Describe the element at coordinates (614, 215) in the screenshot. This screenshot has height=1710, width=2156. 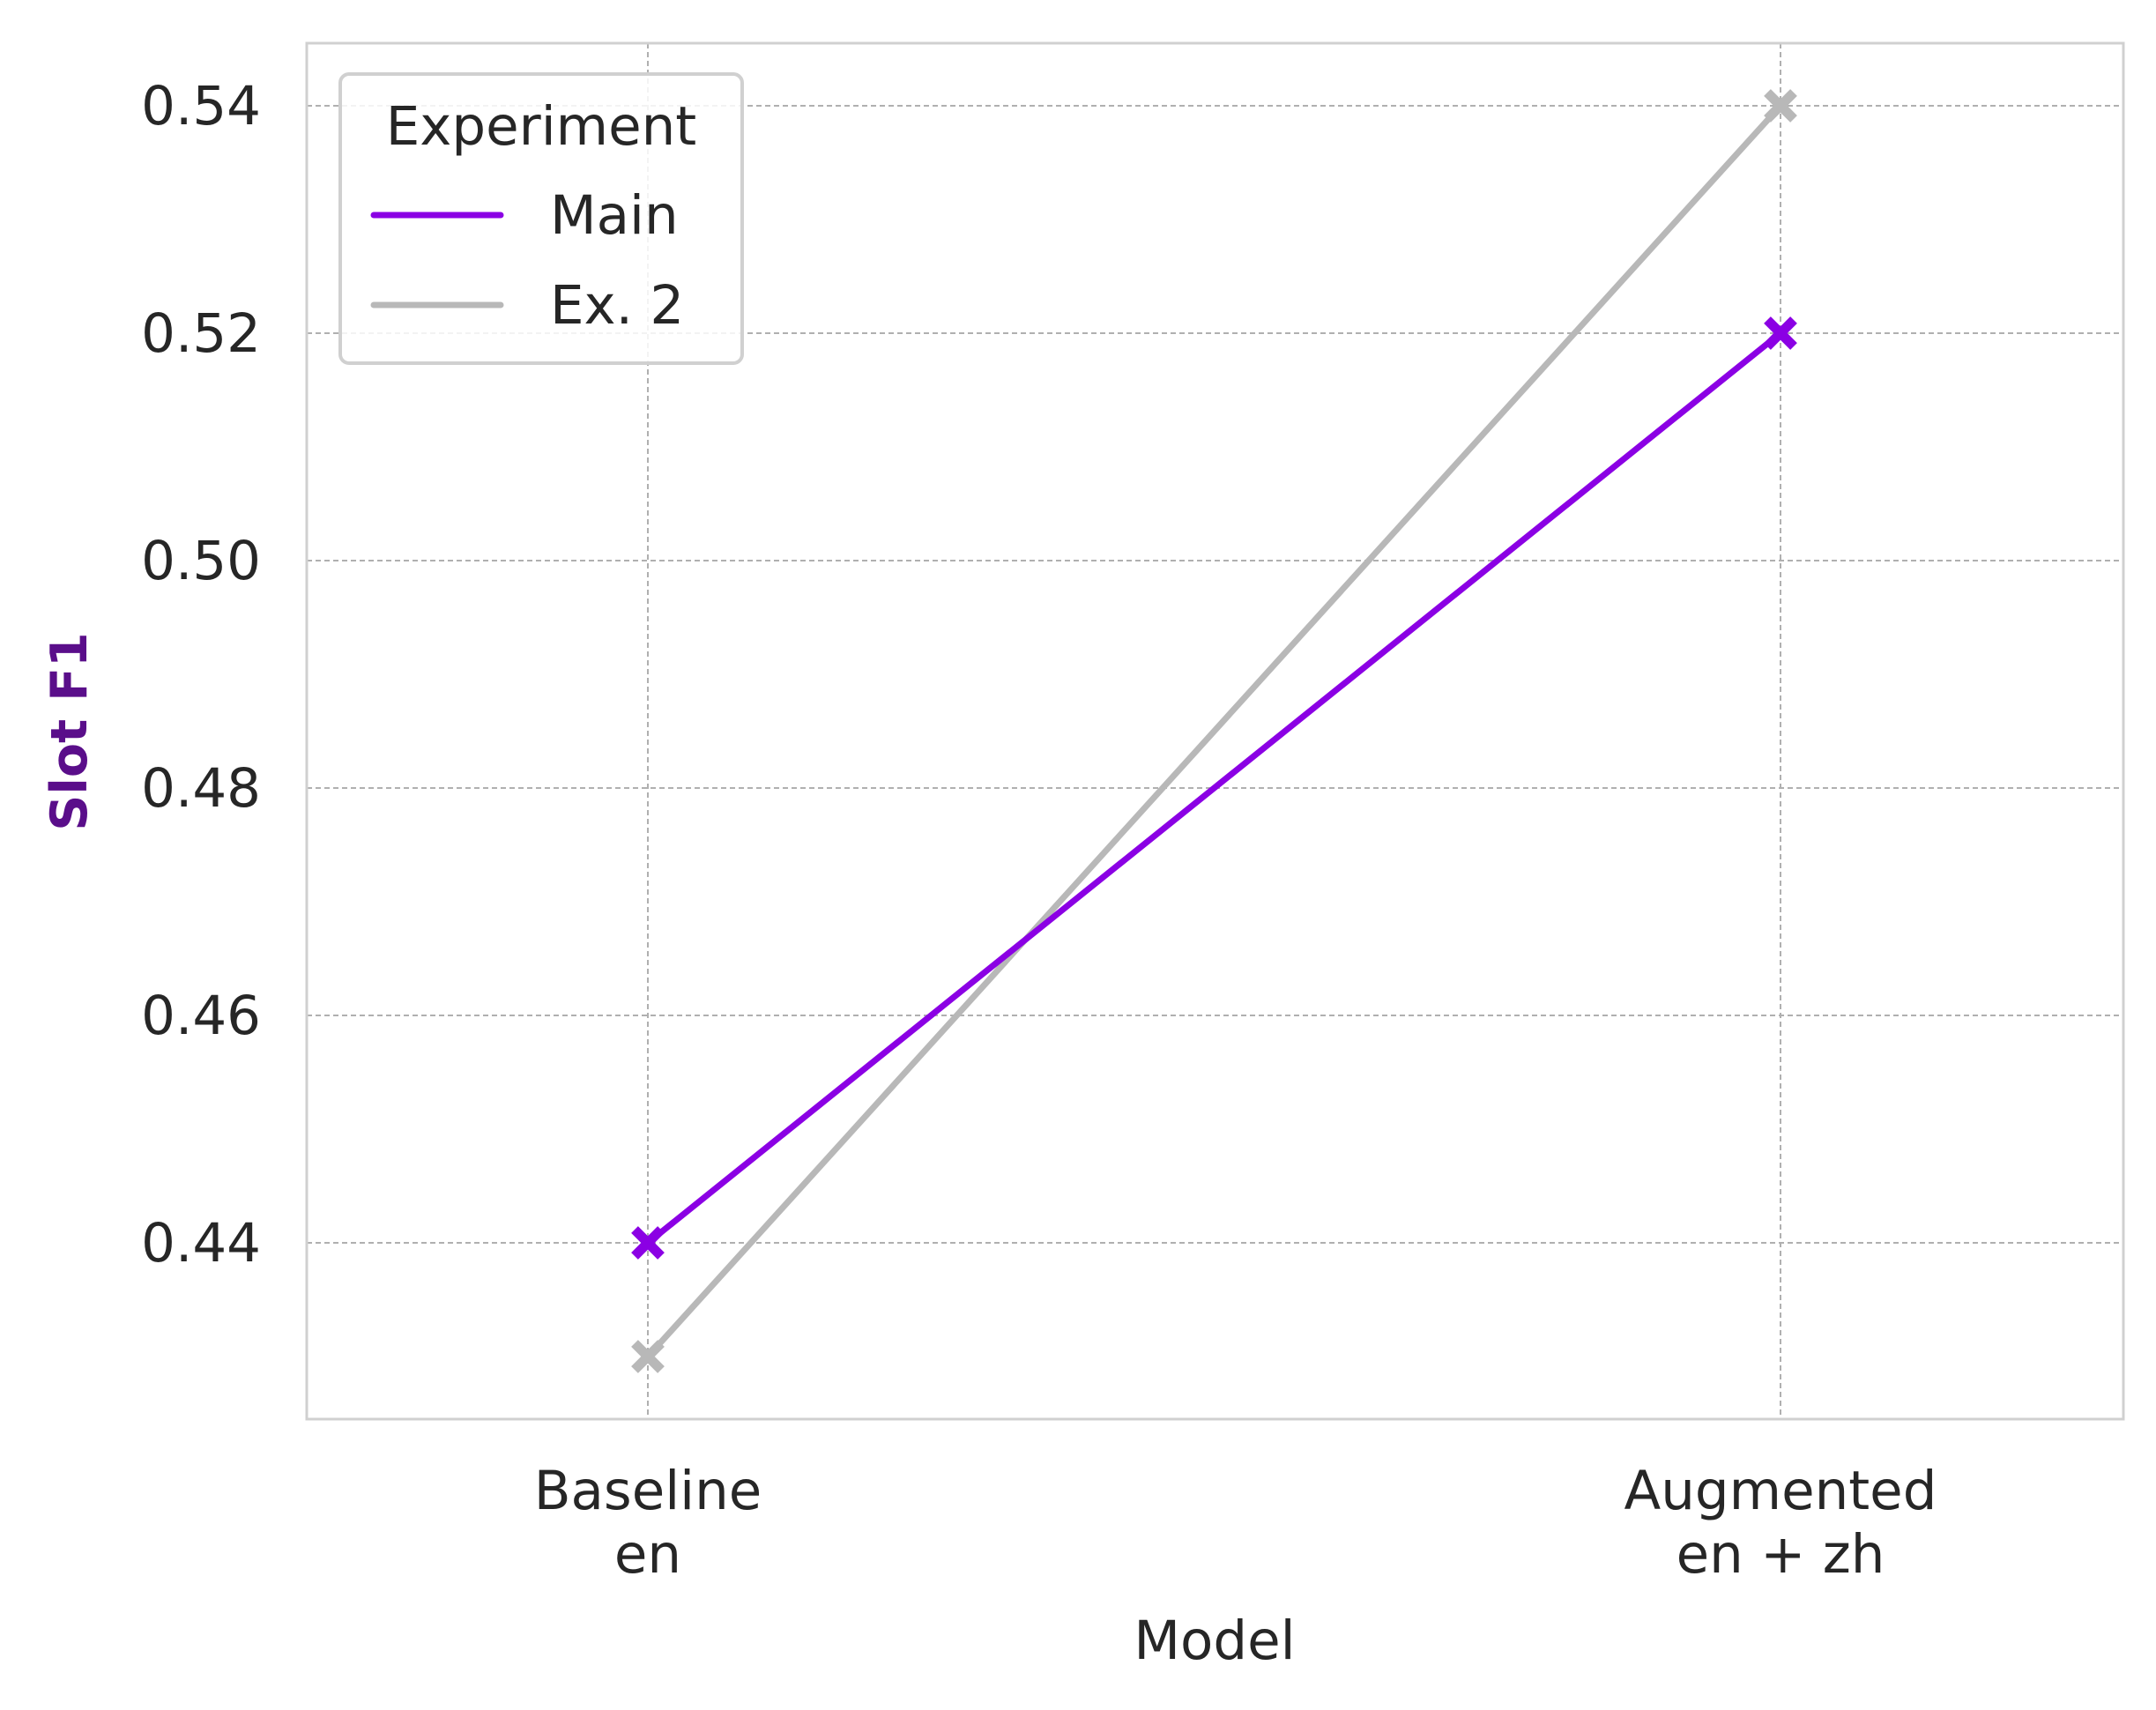
I see `legend-label: Main` at that location.